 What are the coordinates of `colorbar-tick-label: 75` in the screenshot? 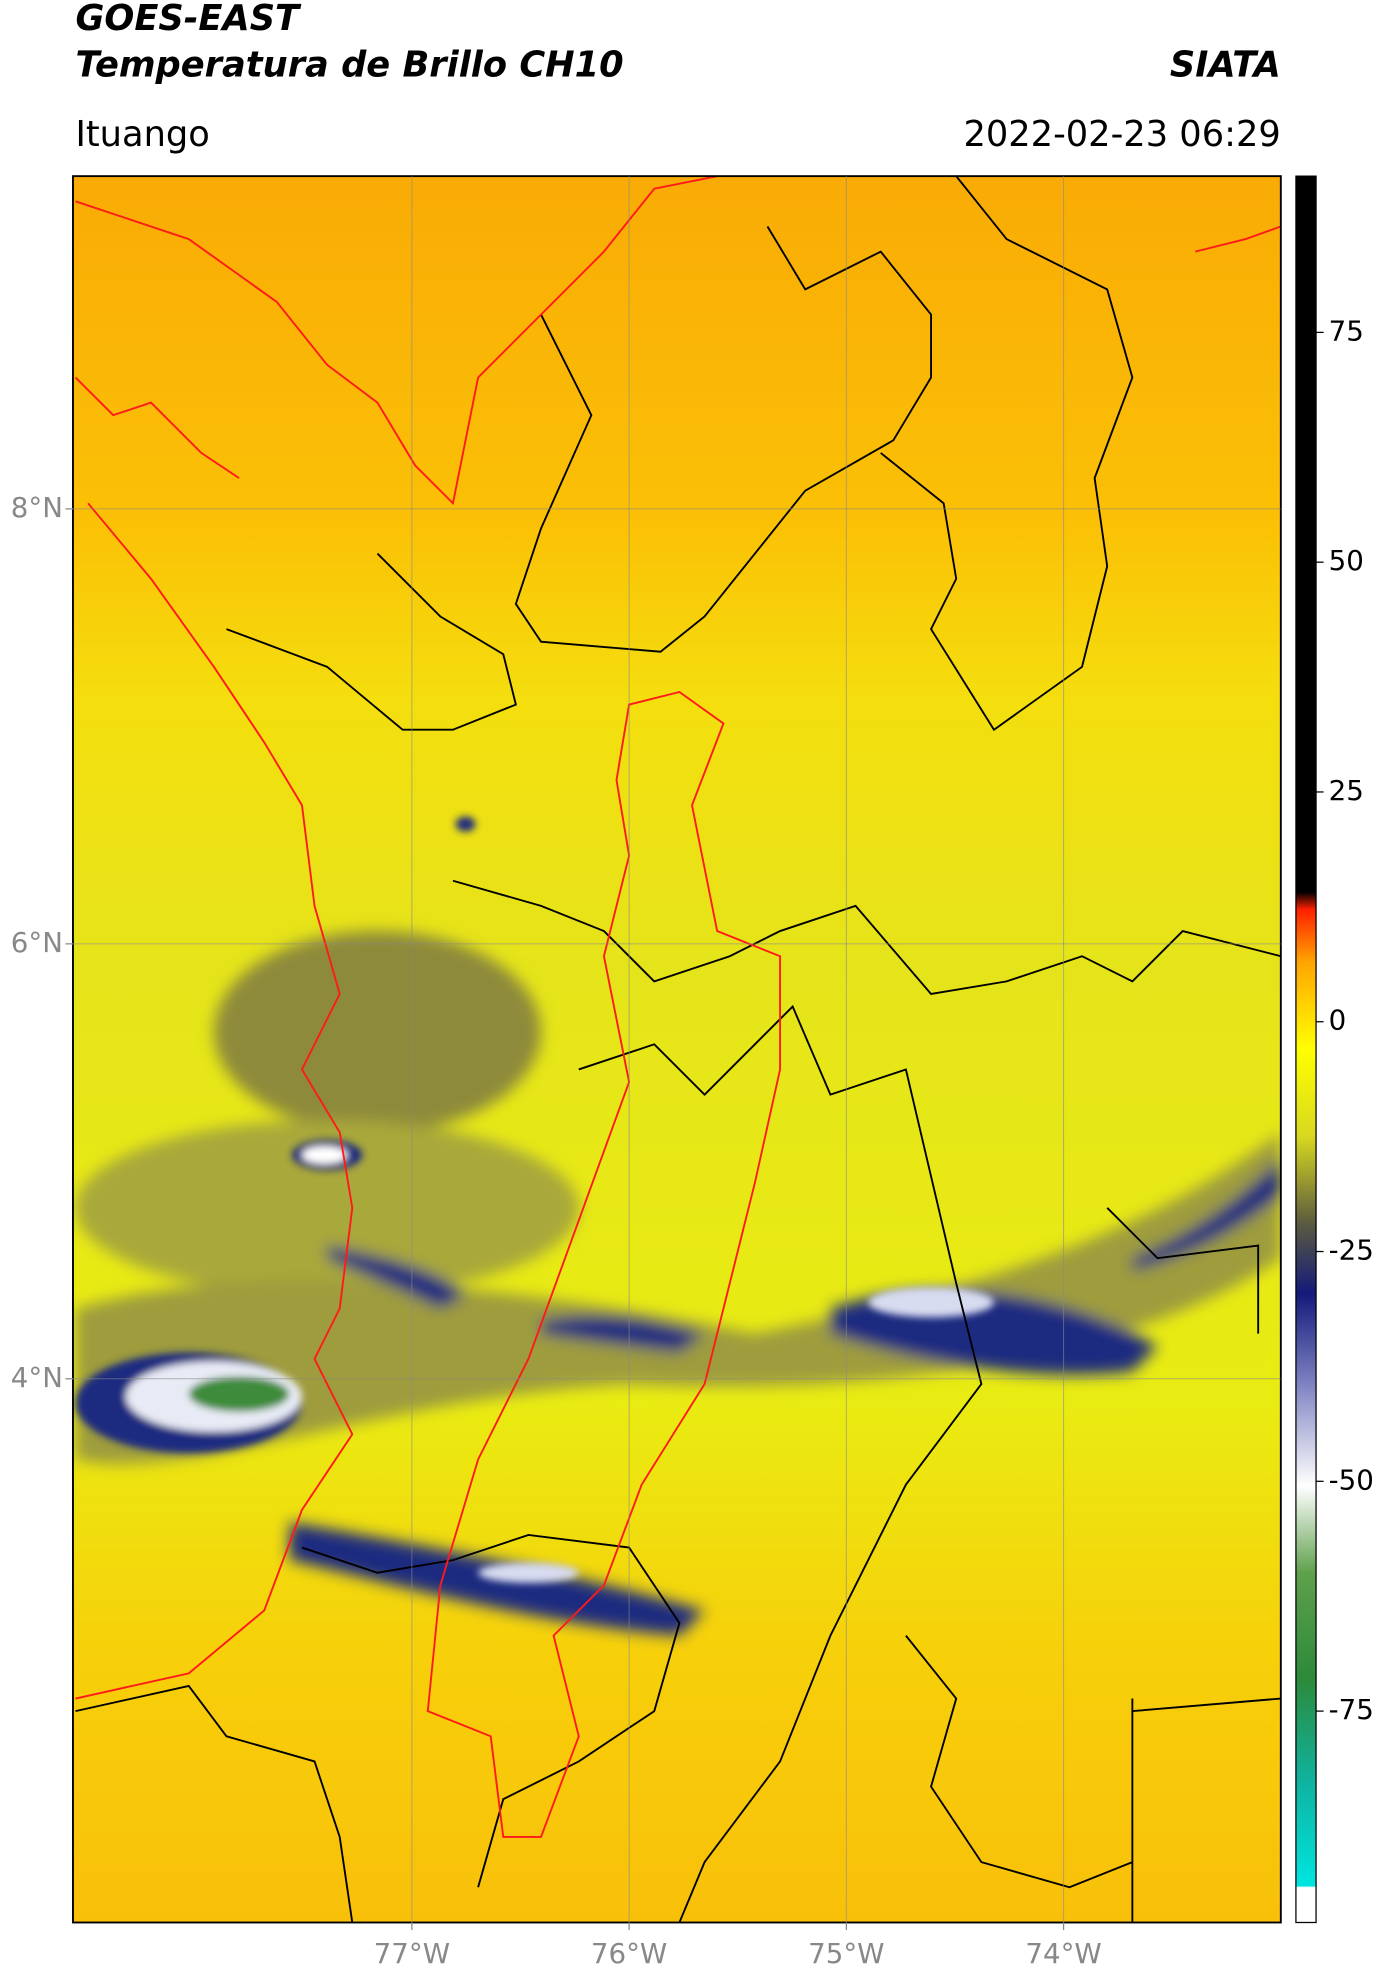 It's located at (1346, 330).